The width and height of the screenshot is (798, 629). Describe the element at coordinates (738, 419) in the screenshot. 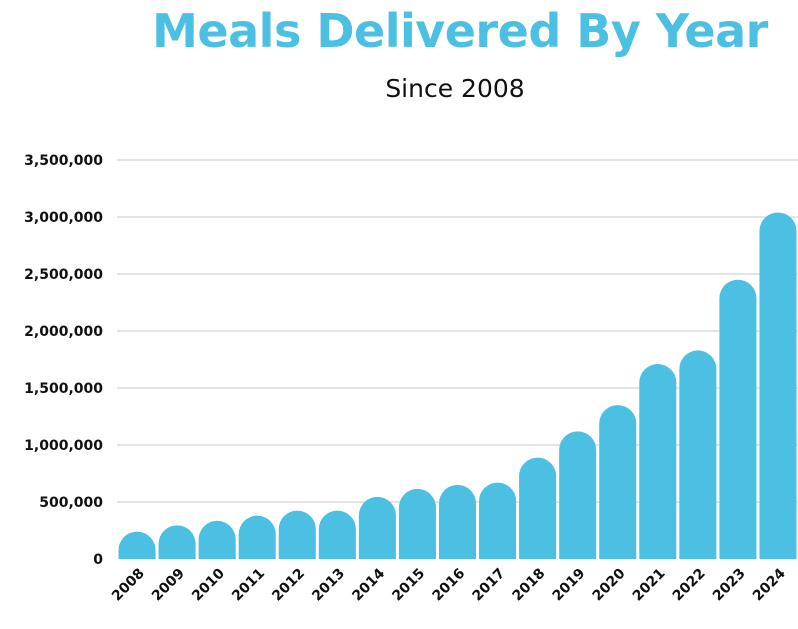

I see `bar-2023` at that location.